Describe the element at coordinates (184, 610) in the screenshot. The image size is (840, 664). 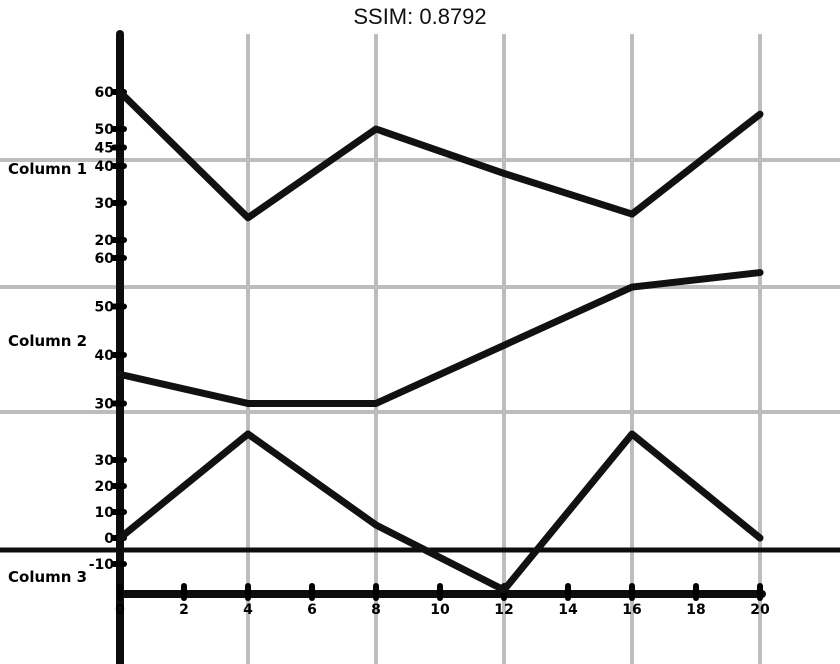
I see `x-tick-label: 2` at that location.